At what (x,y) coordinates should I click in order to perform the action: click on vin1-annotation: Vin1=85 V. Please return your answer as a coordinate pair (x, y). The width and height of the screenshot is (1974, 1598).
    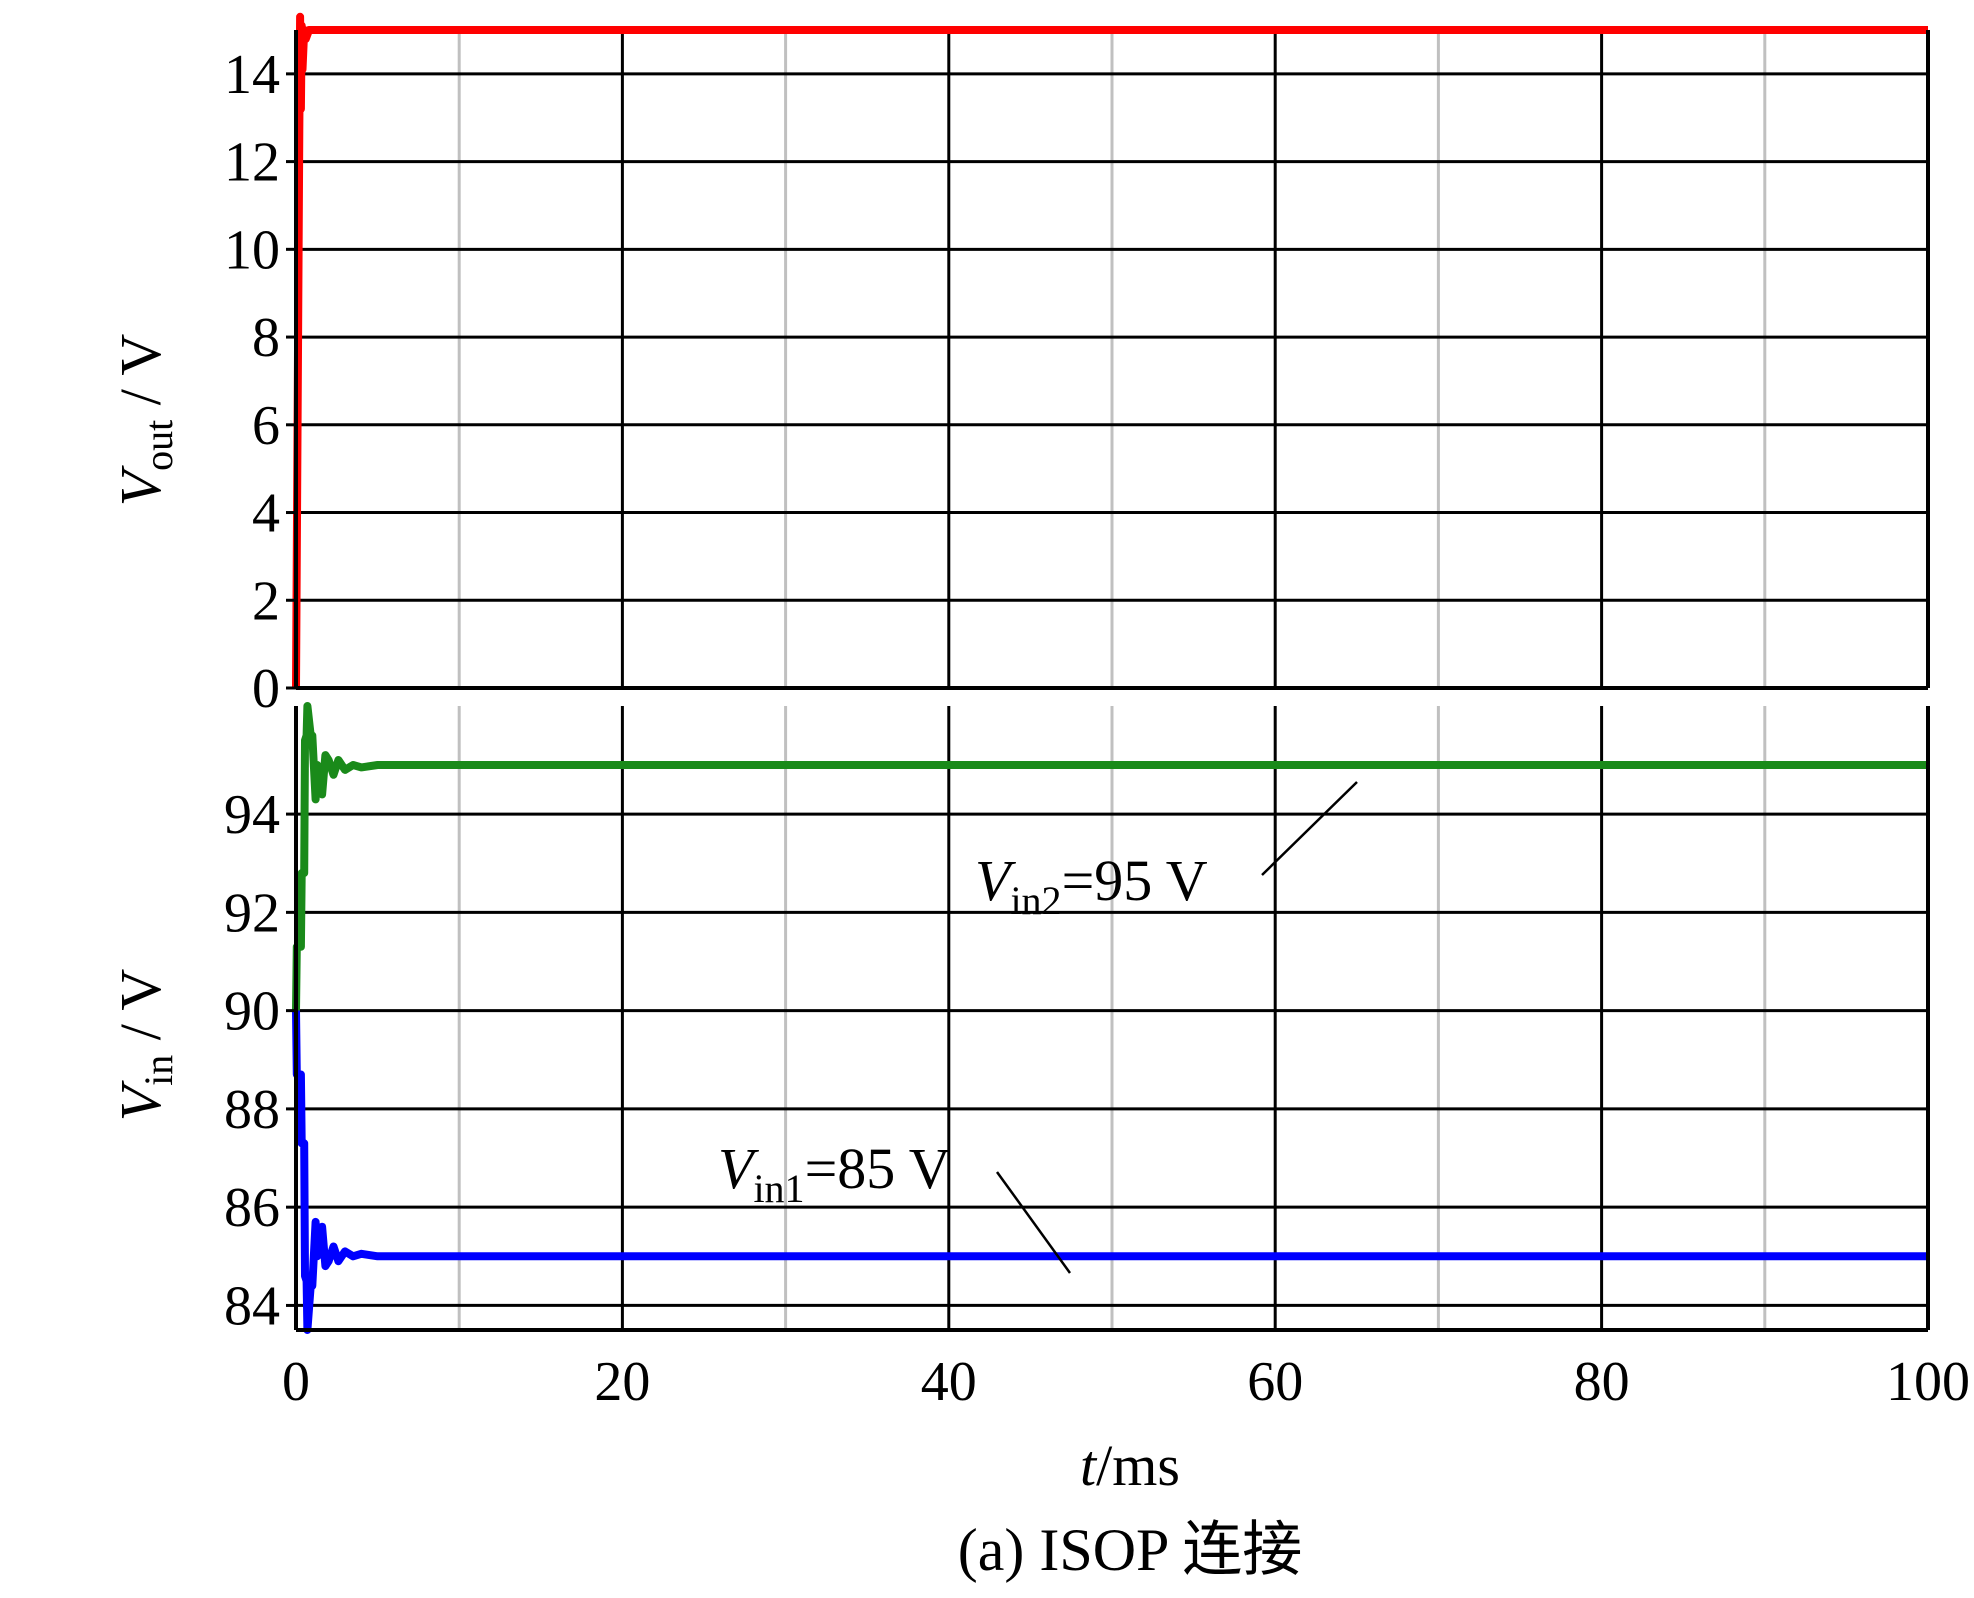
    Looking at the image, I should click on (834, 1173).